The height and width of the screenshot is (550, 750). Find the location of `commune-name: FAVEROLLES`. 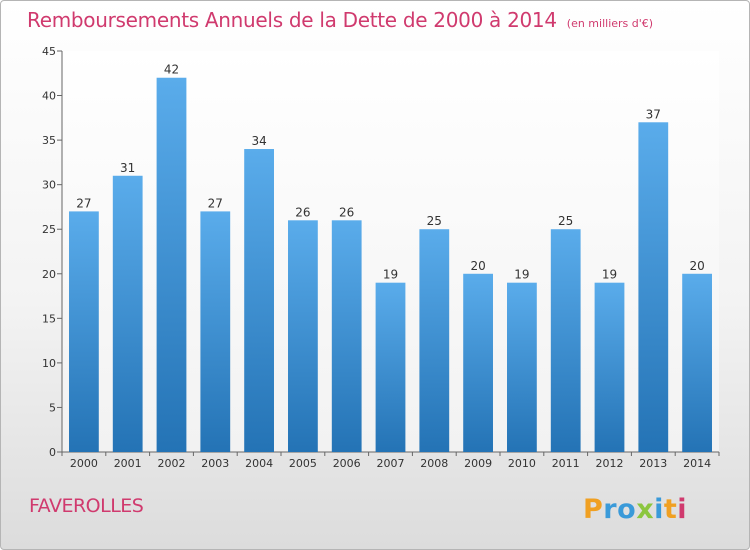

commune-name: FAVEROLLES is located at coordinates (86, 506).